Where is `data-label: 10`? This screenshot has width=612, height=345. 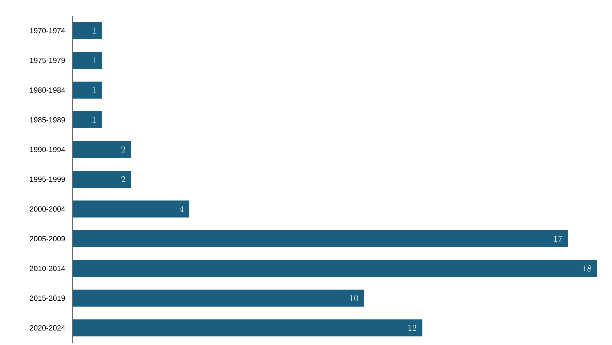 data-label: 10 is located at coordinates (354, 298).